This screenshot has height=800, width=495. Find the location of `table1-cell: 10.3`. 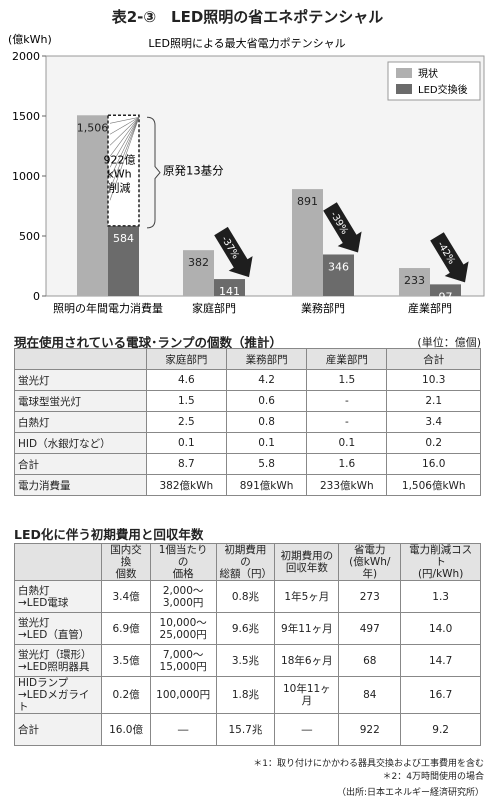

table1-cell: 10.3 is located at coordinates (433, 380).